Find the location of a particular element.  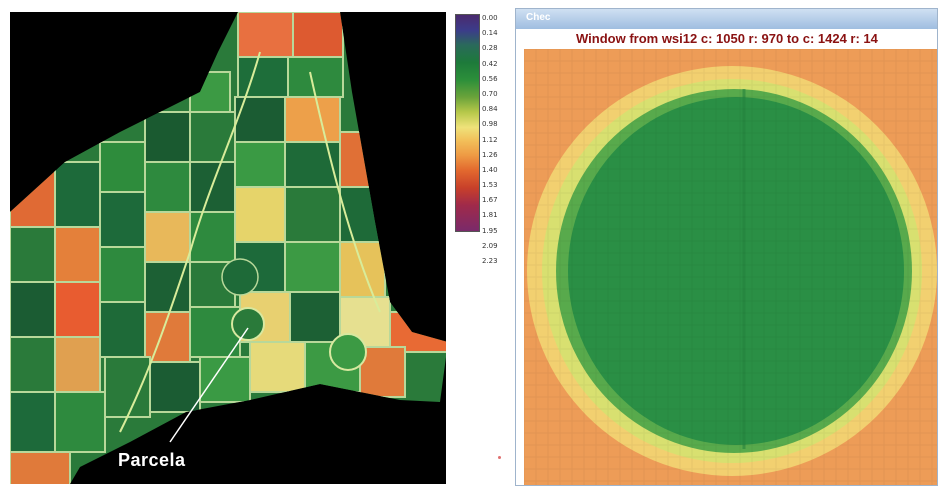

legend-tick: 0.42 is located at coordinates (490, 63).